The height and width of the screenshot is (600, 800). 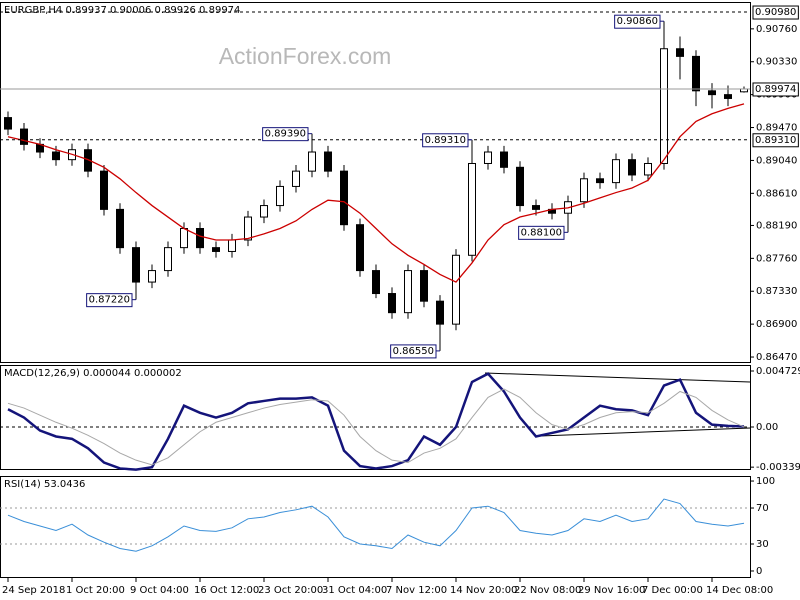 I want to click on annotation: 0.86550, so click(x=413, y=351).